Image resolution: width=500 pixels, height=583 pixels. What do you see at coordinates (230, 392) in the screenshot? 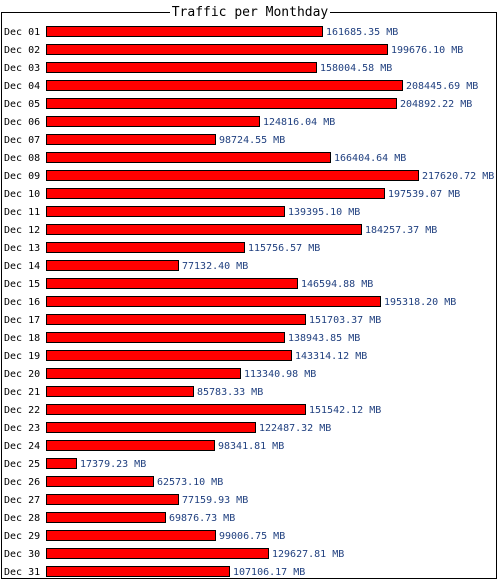
I see `value-label: 85783.33 MB` at bounding box center [230, 392].